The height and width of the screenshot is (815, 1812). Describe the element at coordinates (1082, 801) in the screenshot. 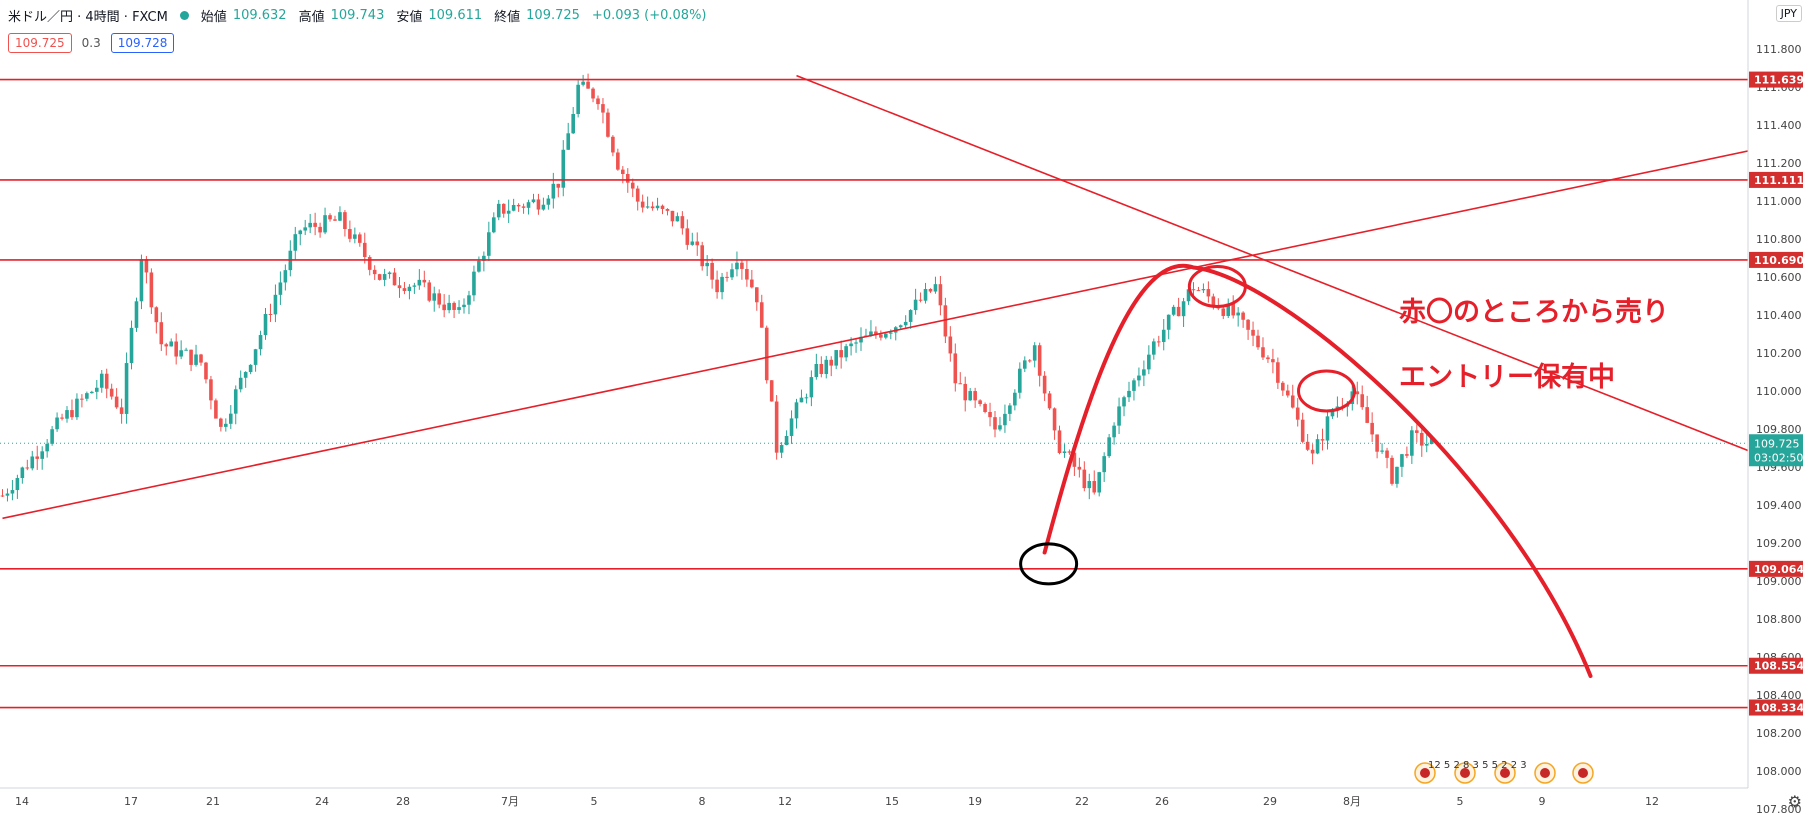

I see `x-tick-label: 22` at that location.